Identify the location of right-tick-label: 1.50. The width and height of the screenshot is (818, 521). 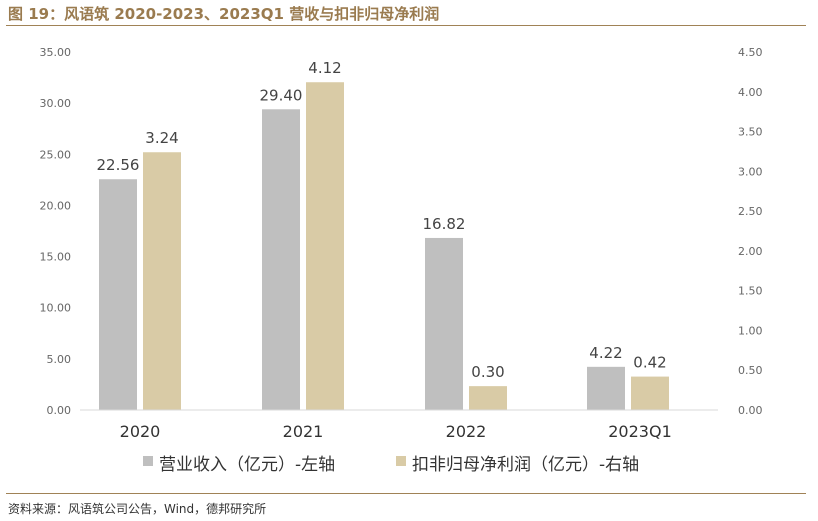
(750, 291).